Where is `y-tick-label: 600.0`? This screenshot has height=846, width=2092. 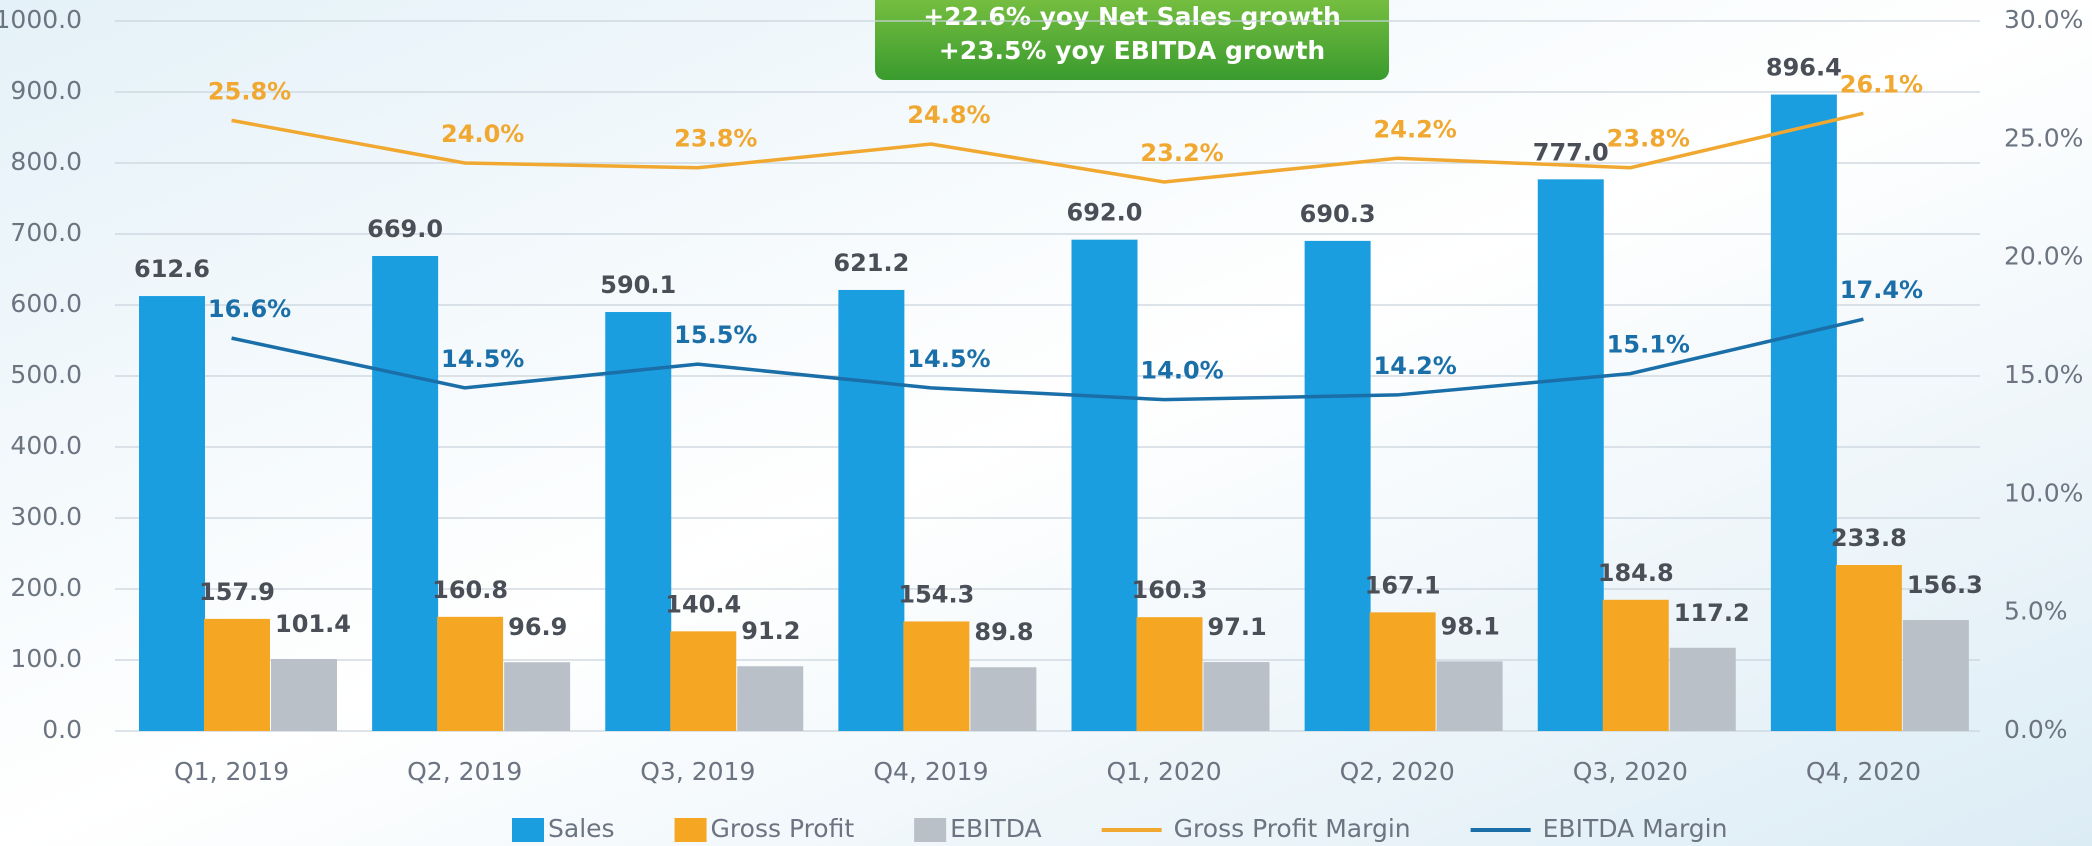
y-tick-label: 600.0 is located at coordinates (46, 303).